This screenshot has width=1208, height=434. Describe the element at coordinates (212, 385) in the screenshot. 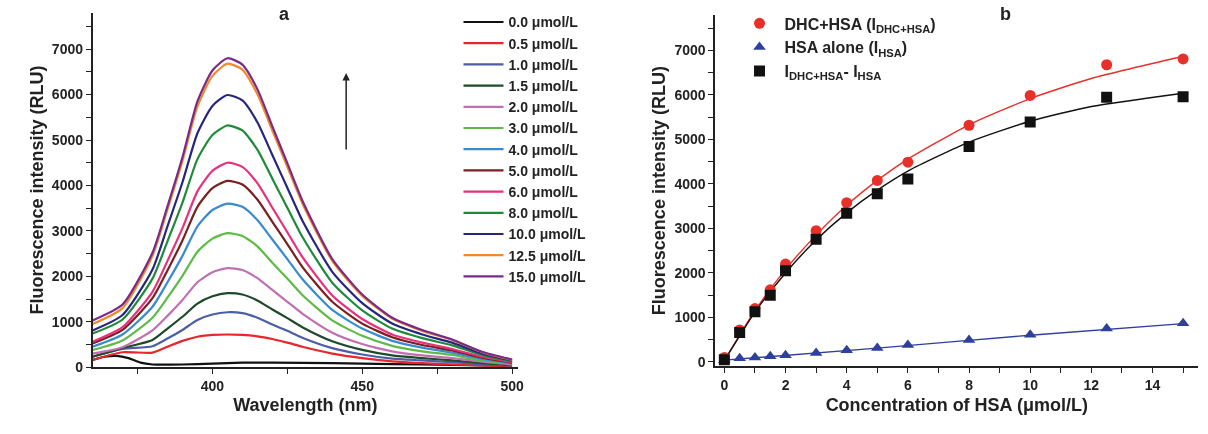

I see `x-tick-label: 400` at that location.